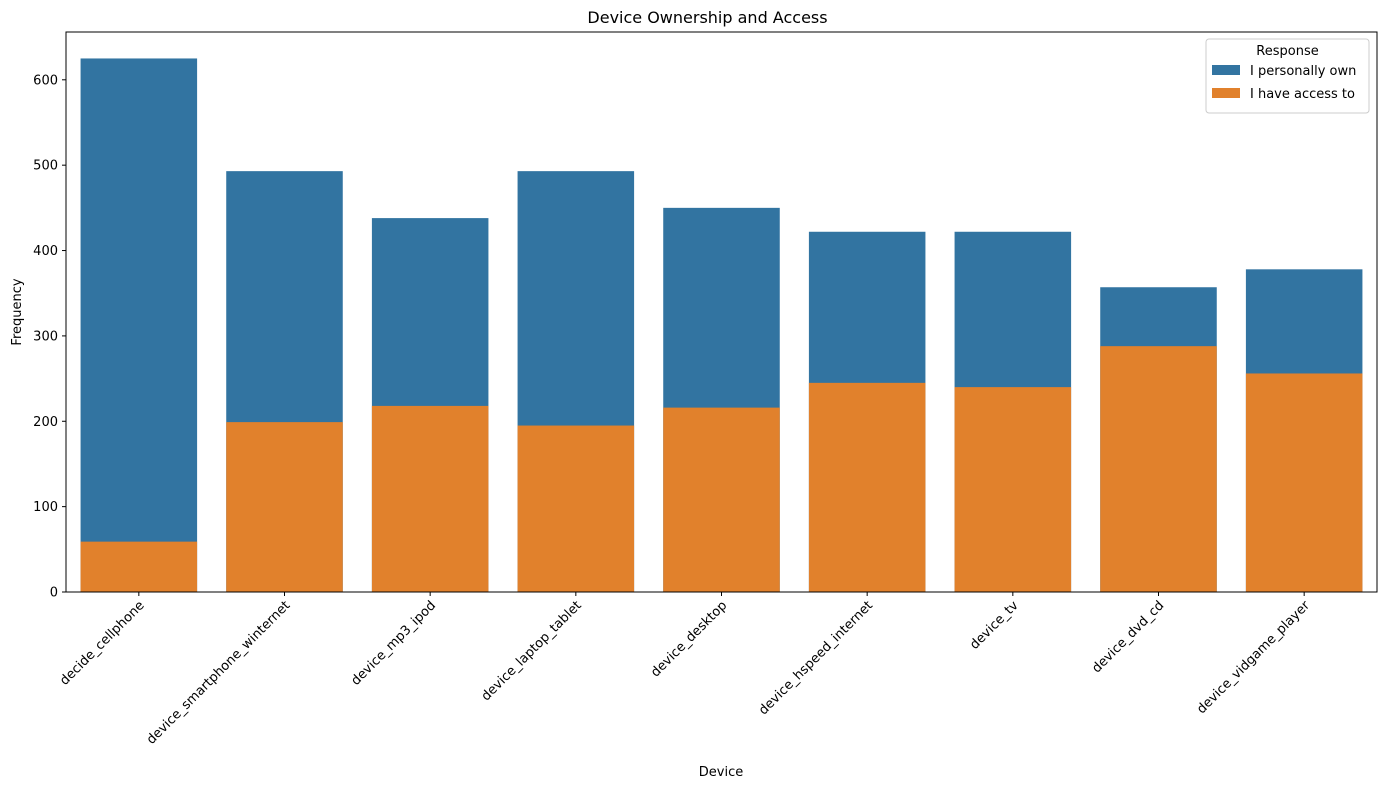 The height and width of the screenshot is (790, 1387). I want to click on x-tick-label-2: device_mp3_ipod, so click(394, 643).